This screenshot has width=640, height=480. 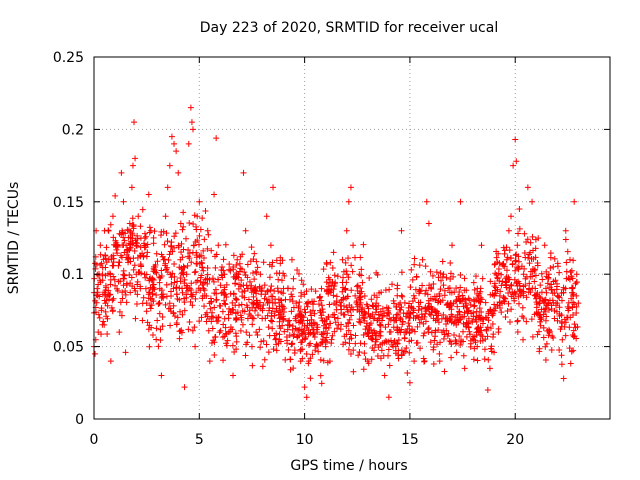 What do you see at coordinates (199, 440) in the screenshot?
I see `x-tick-label: 5` at bounding box center [199, 440].